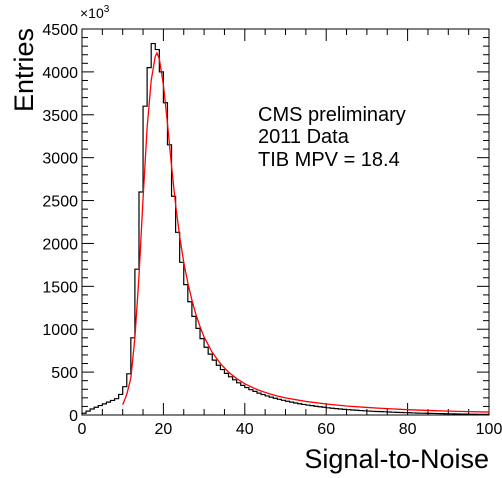  Describe the element at coordinates (24, 70) in the screenshot. I see `y-axis-title: Entries` at that location.